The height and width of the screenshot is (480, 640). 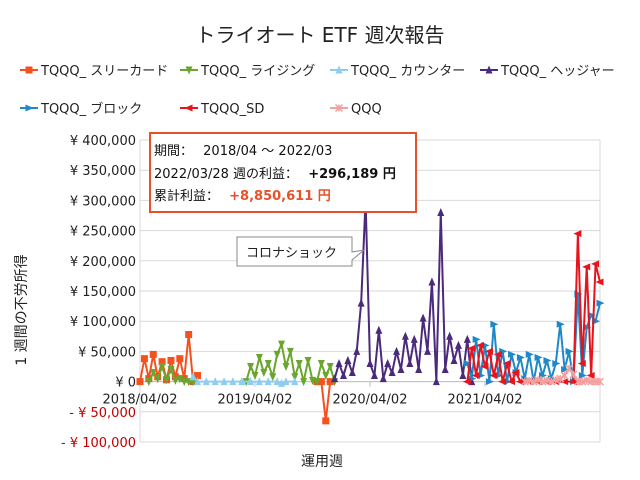 I want to click on callout-text: コロナショック, so click(x=291, y=253).